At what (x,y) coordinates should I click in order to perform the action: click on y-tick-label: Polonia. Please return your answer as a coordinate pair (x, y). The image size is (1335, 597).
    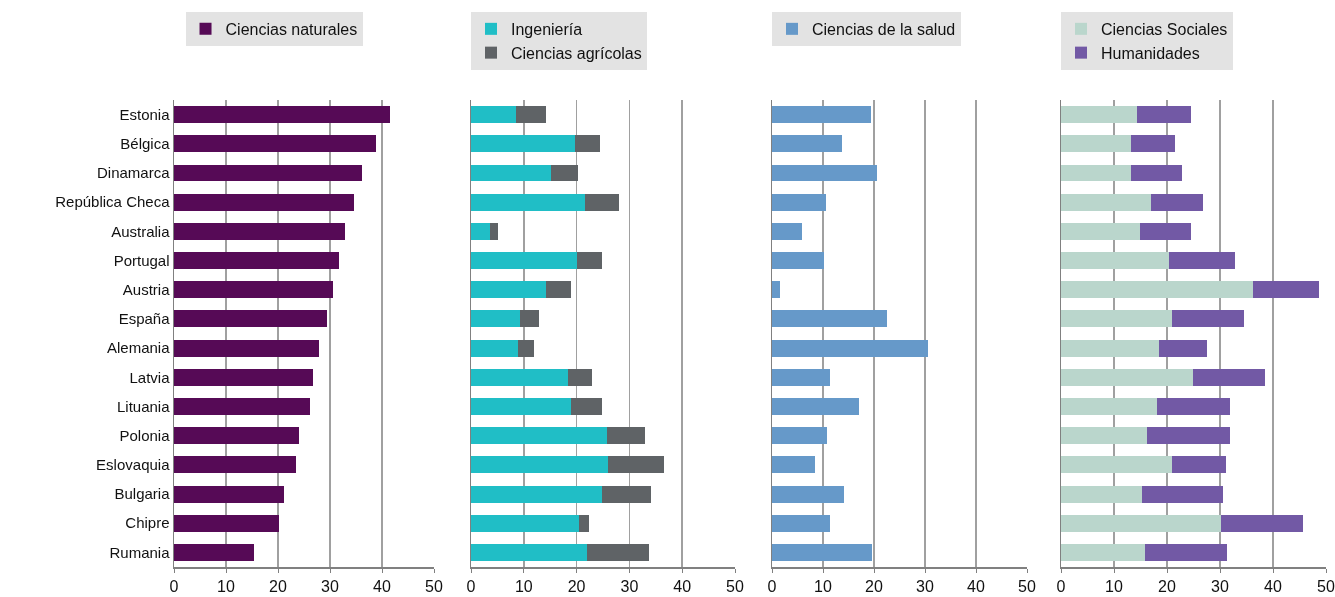
    Looking at the image, I should click on (145, 435).